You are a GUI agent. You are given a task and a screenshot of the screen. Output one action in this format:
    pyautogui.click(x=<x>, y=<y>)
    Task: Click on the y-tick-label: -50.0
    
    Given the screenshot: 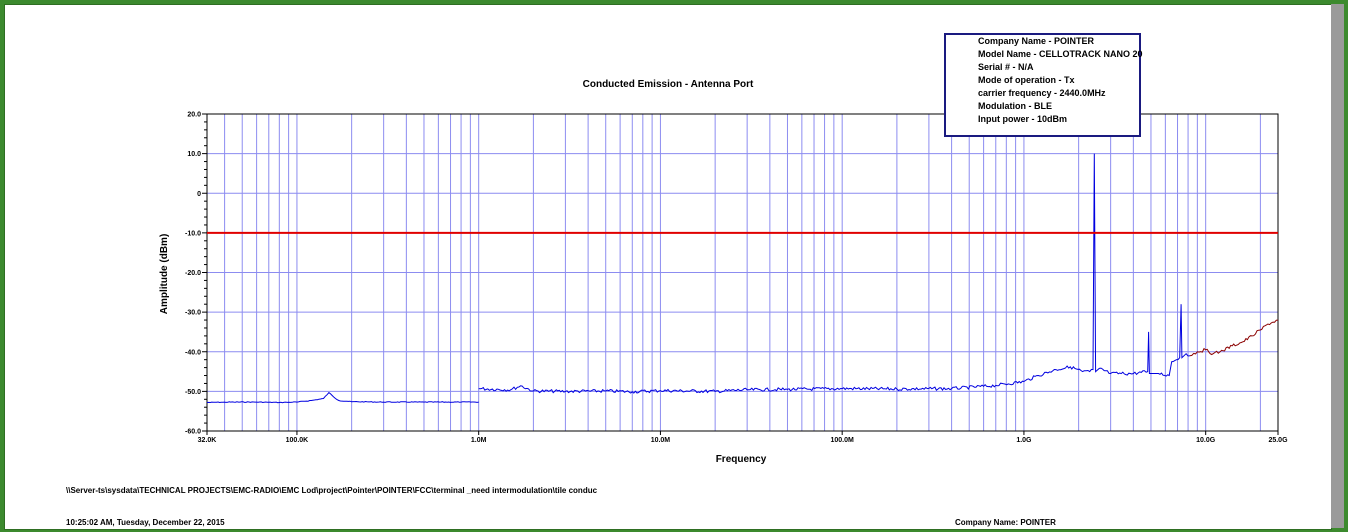 What is the action you would take?
    pyautogui.click(x=193, y=392)
    